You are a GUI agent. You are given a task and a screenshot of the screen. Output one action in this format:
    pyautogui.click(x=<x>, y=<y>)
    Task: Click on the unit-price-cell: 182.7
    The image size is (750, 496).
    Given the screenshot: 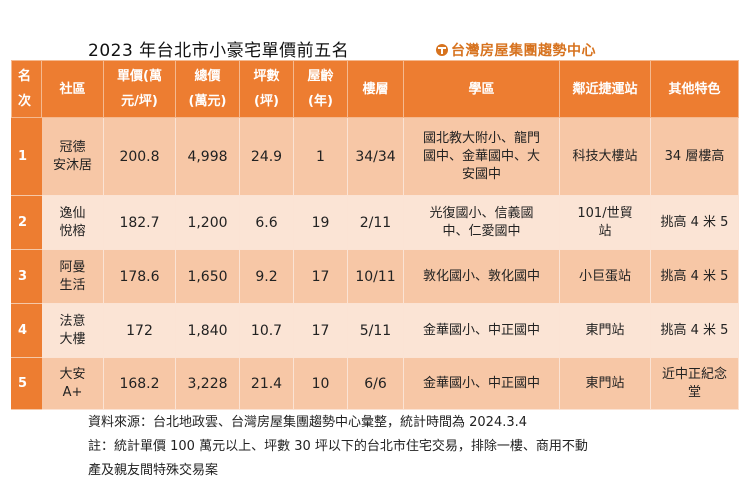 What is the action you would take?
    pyautogui.click(x=139, y=222)
    